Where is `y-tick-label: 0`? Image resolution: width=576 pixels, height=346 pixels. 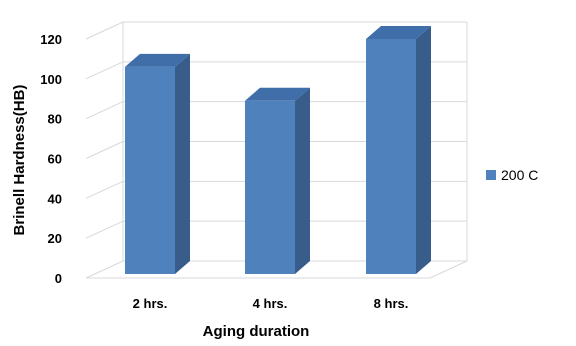 y-tick-label: 0 is located at coordinates (58, 278).